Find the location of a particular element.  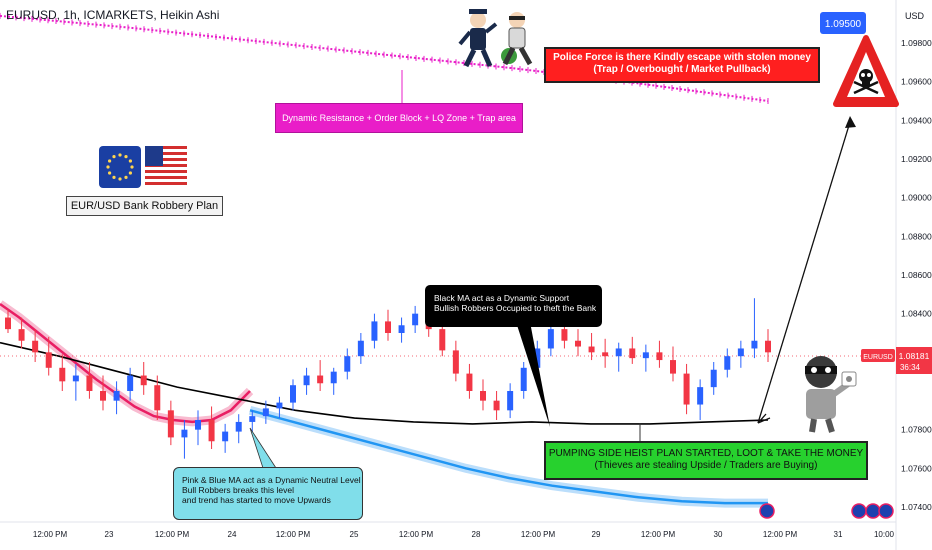

price-tick-label: 1.09600 is located at coordinates (916, 82).